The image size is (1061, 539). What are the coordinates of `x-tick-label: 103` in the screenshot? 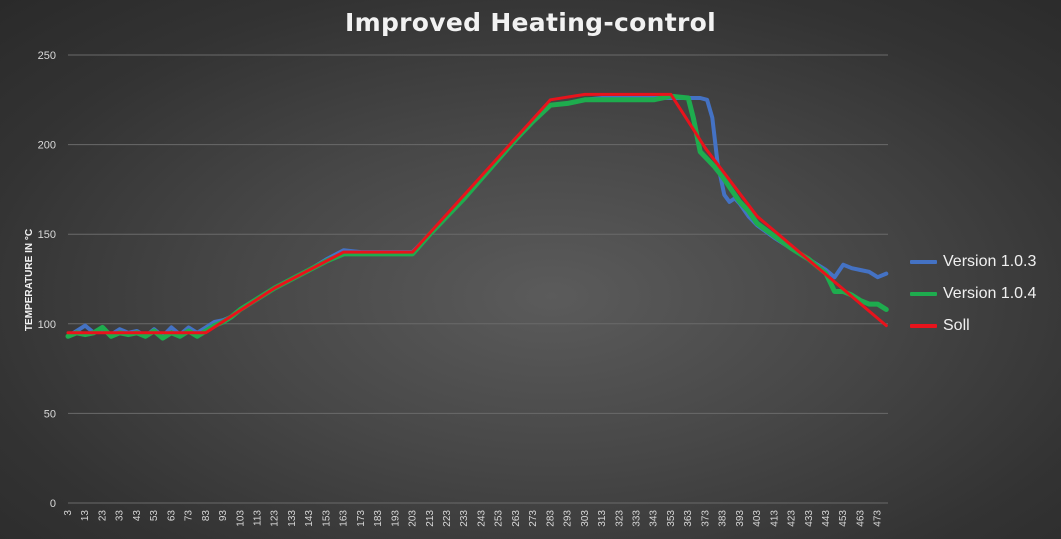 It's located at (240, 518).